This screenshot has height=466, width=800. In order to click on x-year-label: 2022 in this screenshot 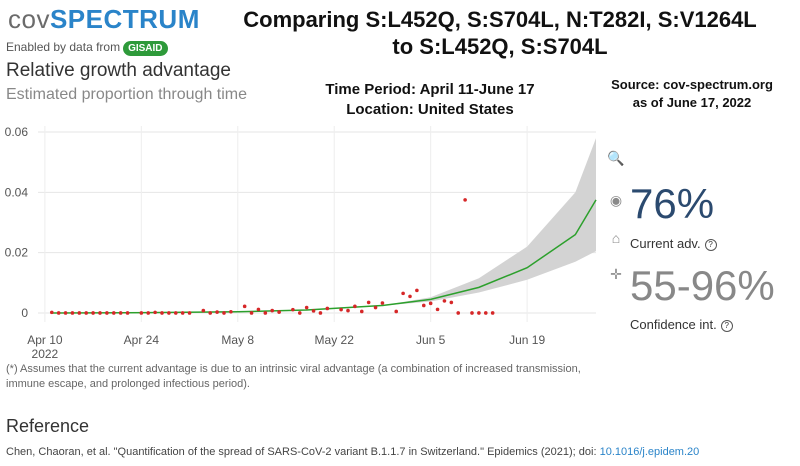, I will do `click(45, 352)`.